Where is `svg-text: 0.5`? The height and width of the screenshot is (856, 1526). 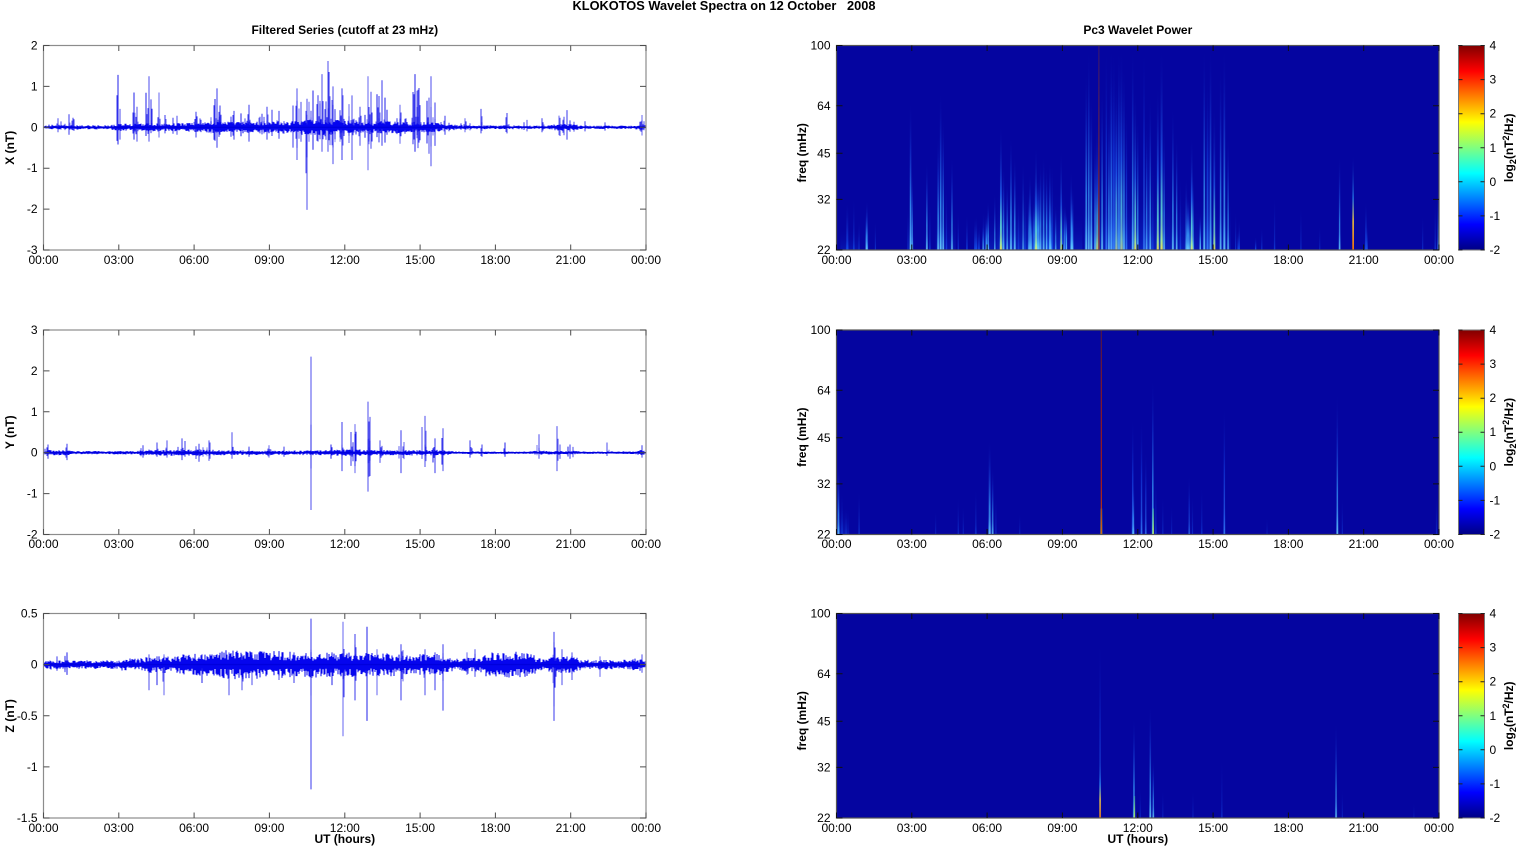 svg-text: 0.5 is located at coordinates (29, 614).